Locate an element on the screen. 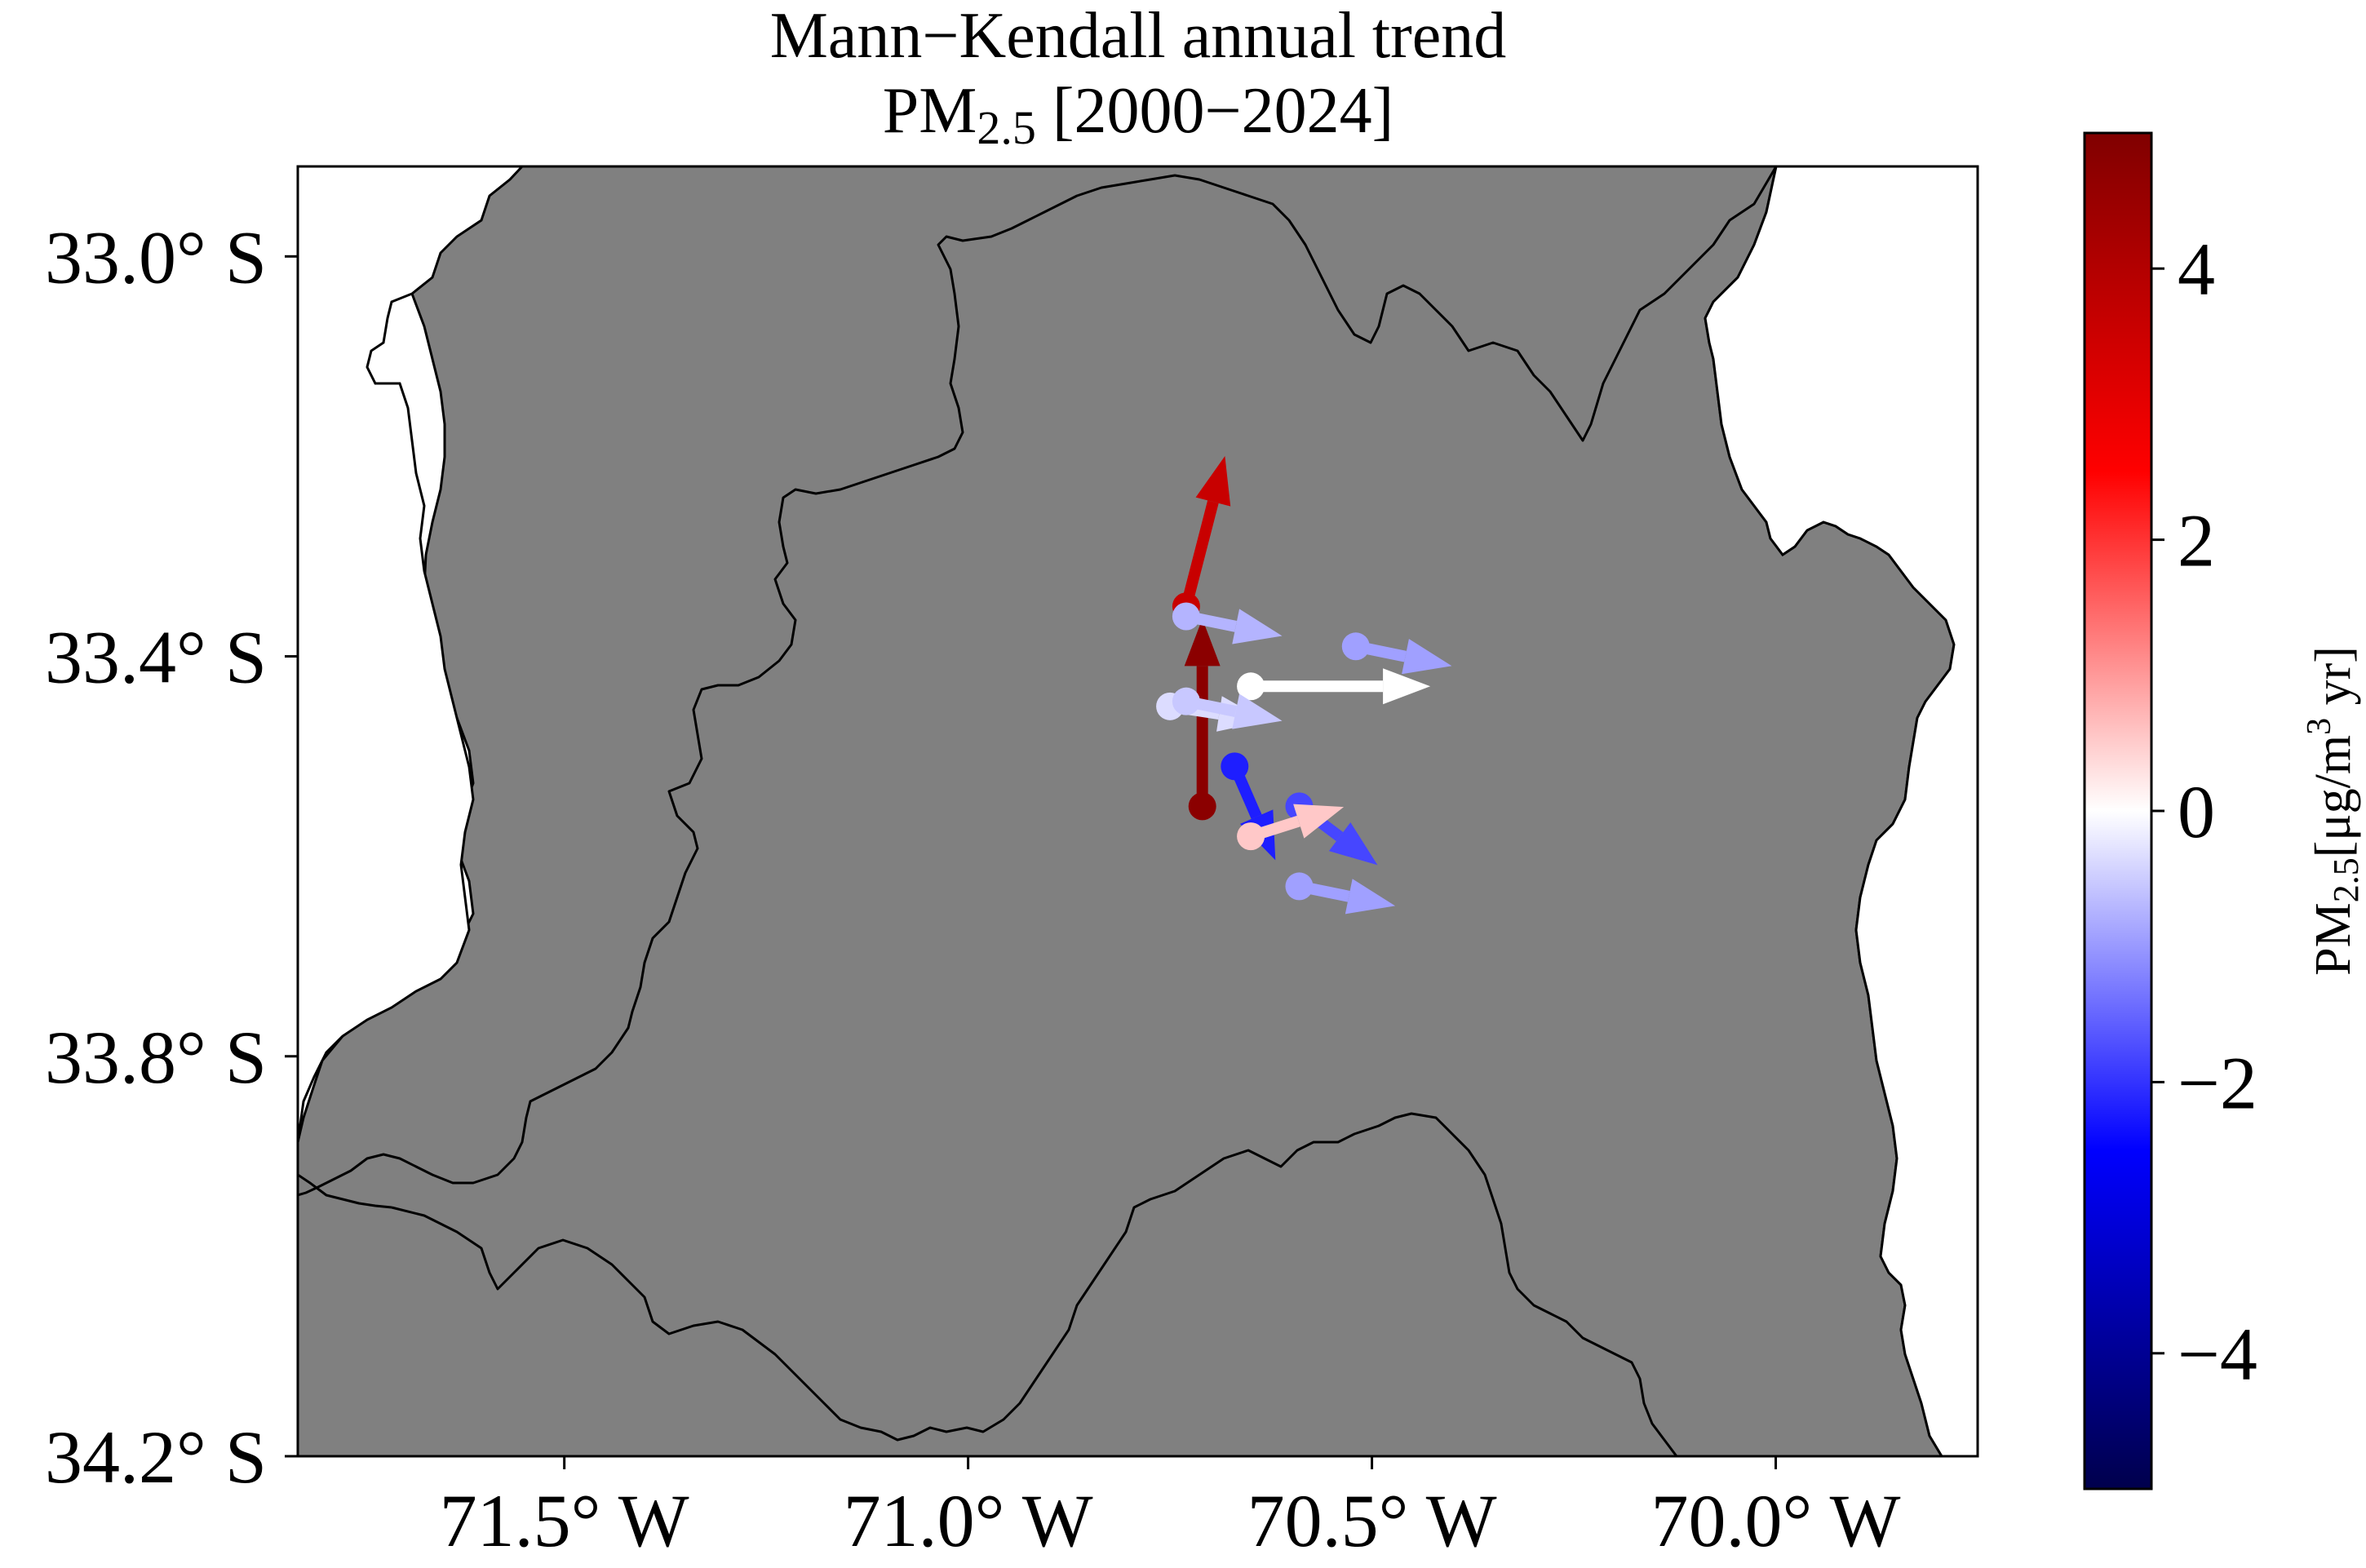 Image resolution: width=2366 pixels, height=1568 pixels. colorbar-label: PM2.5[μg/m3 yr] is located at coordinates (2333, 811).